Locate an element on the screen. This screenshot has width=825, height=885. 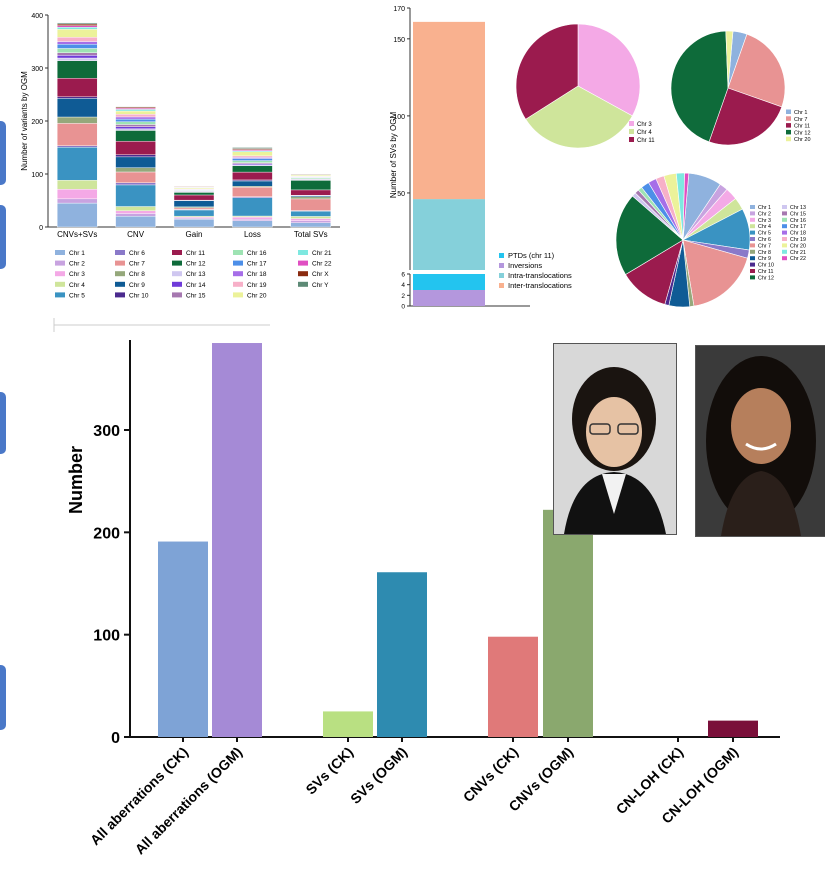
legend-label: Chr 3 is located at coordinates (644, 125).